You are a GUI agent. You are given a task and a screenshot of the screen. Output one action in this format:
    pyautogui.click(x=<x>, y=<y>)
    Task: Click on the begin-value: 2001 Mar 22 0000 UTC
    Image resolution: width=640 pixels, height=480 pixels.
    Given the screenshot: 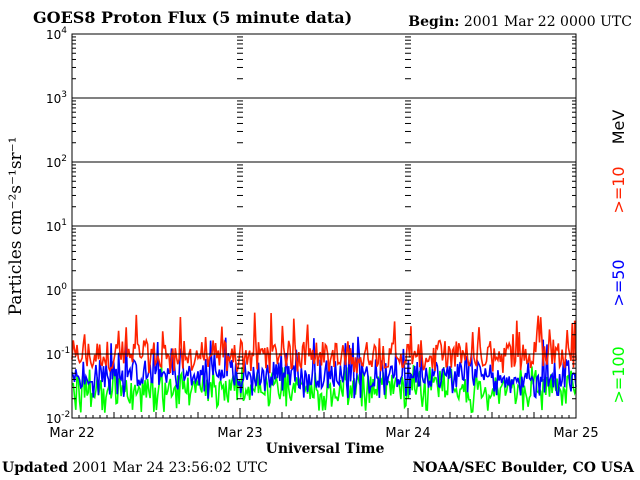 What is the action you would take?
    pyautogui.click(x=547, y=22)
    